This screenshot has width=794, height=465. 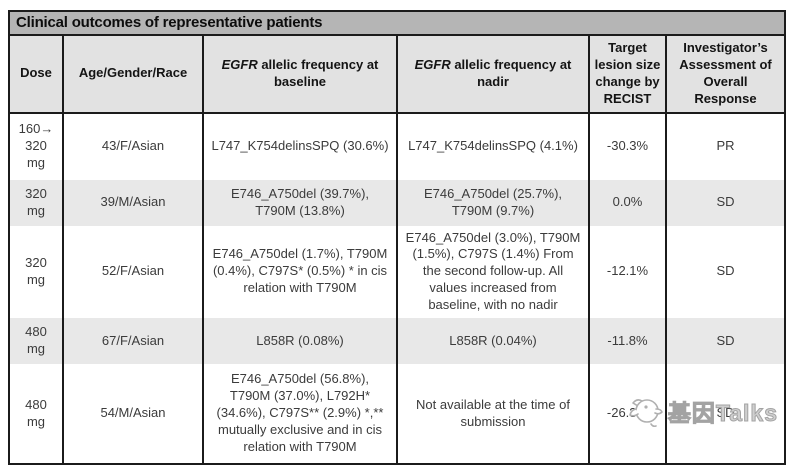 I want to click on col-header-recist-change: Target lesion size change by RECIST, so click(x=627, y=75).